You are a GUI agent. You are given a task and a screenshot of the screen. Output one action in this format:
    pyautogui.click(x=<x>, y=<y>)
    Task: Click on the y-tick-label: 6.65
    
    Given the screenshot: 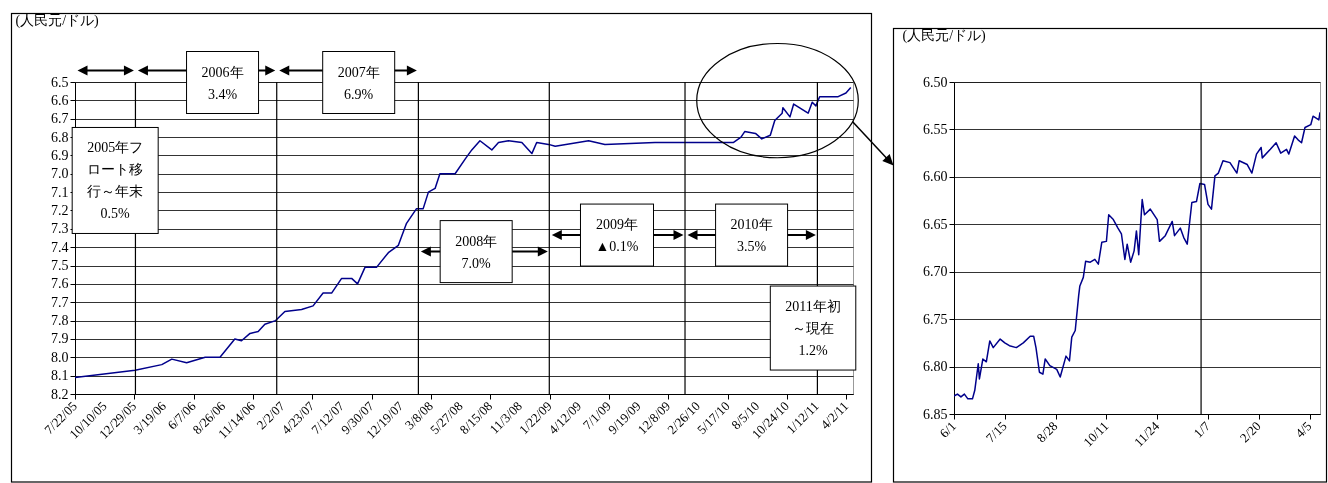 What is the action you would take?
    pyautogui.click(x=935, y=224)
    